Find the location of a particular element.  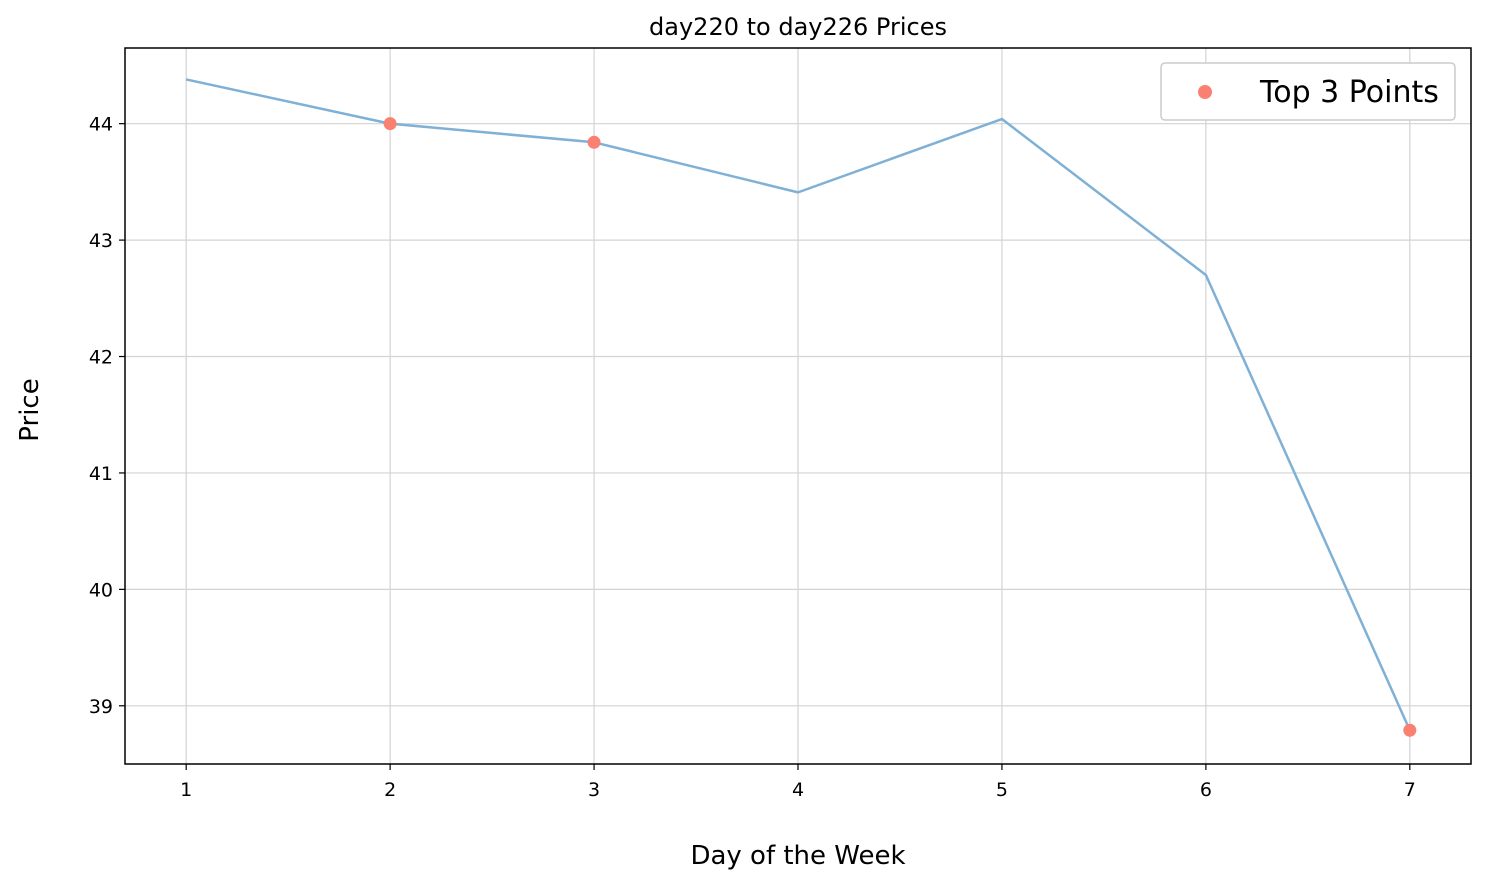

y-tick-label: 41 is located at coordinates (101, 474).